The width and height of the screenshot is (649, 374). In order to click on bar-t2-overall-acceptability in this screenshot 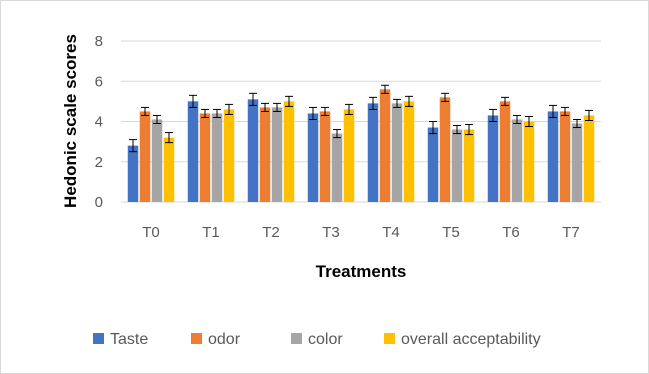, I will do `click(289, 151)`.